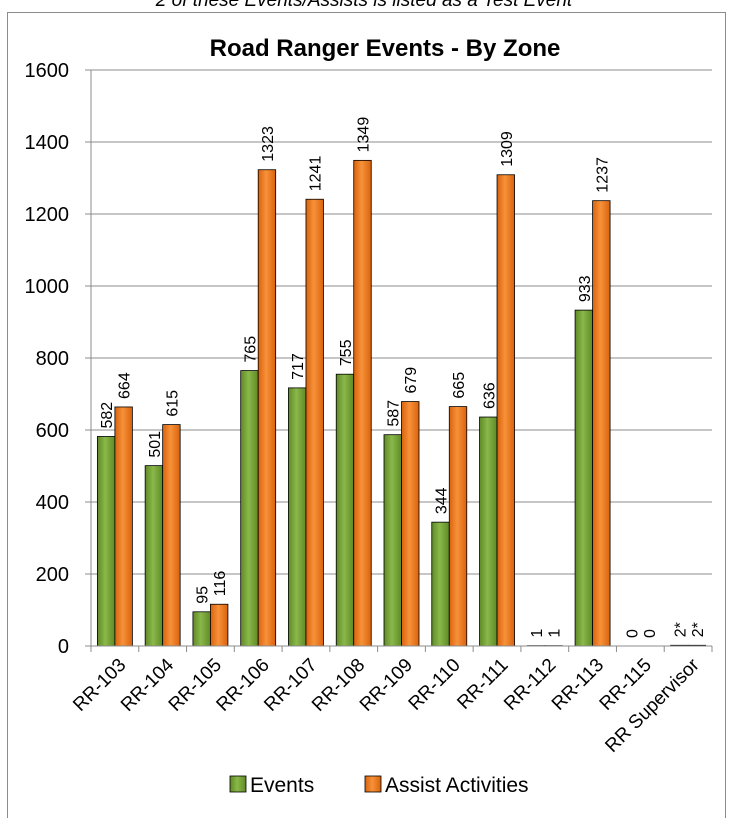  Describe the element at coordinates (52, 503) in the screenshot. I see `y-tick-label: 400` at that location.